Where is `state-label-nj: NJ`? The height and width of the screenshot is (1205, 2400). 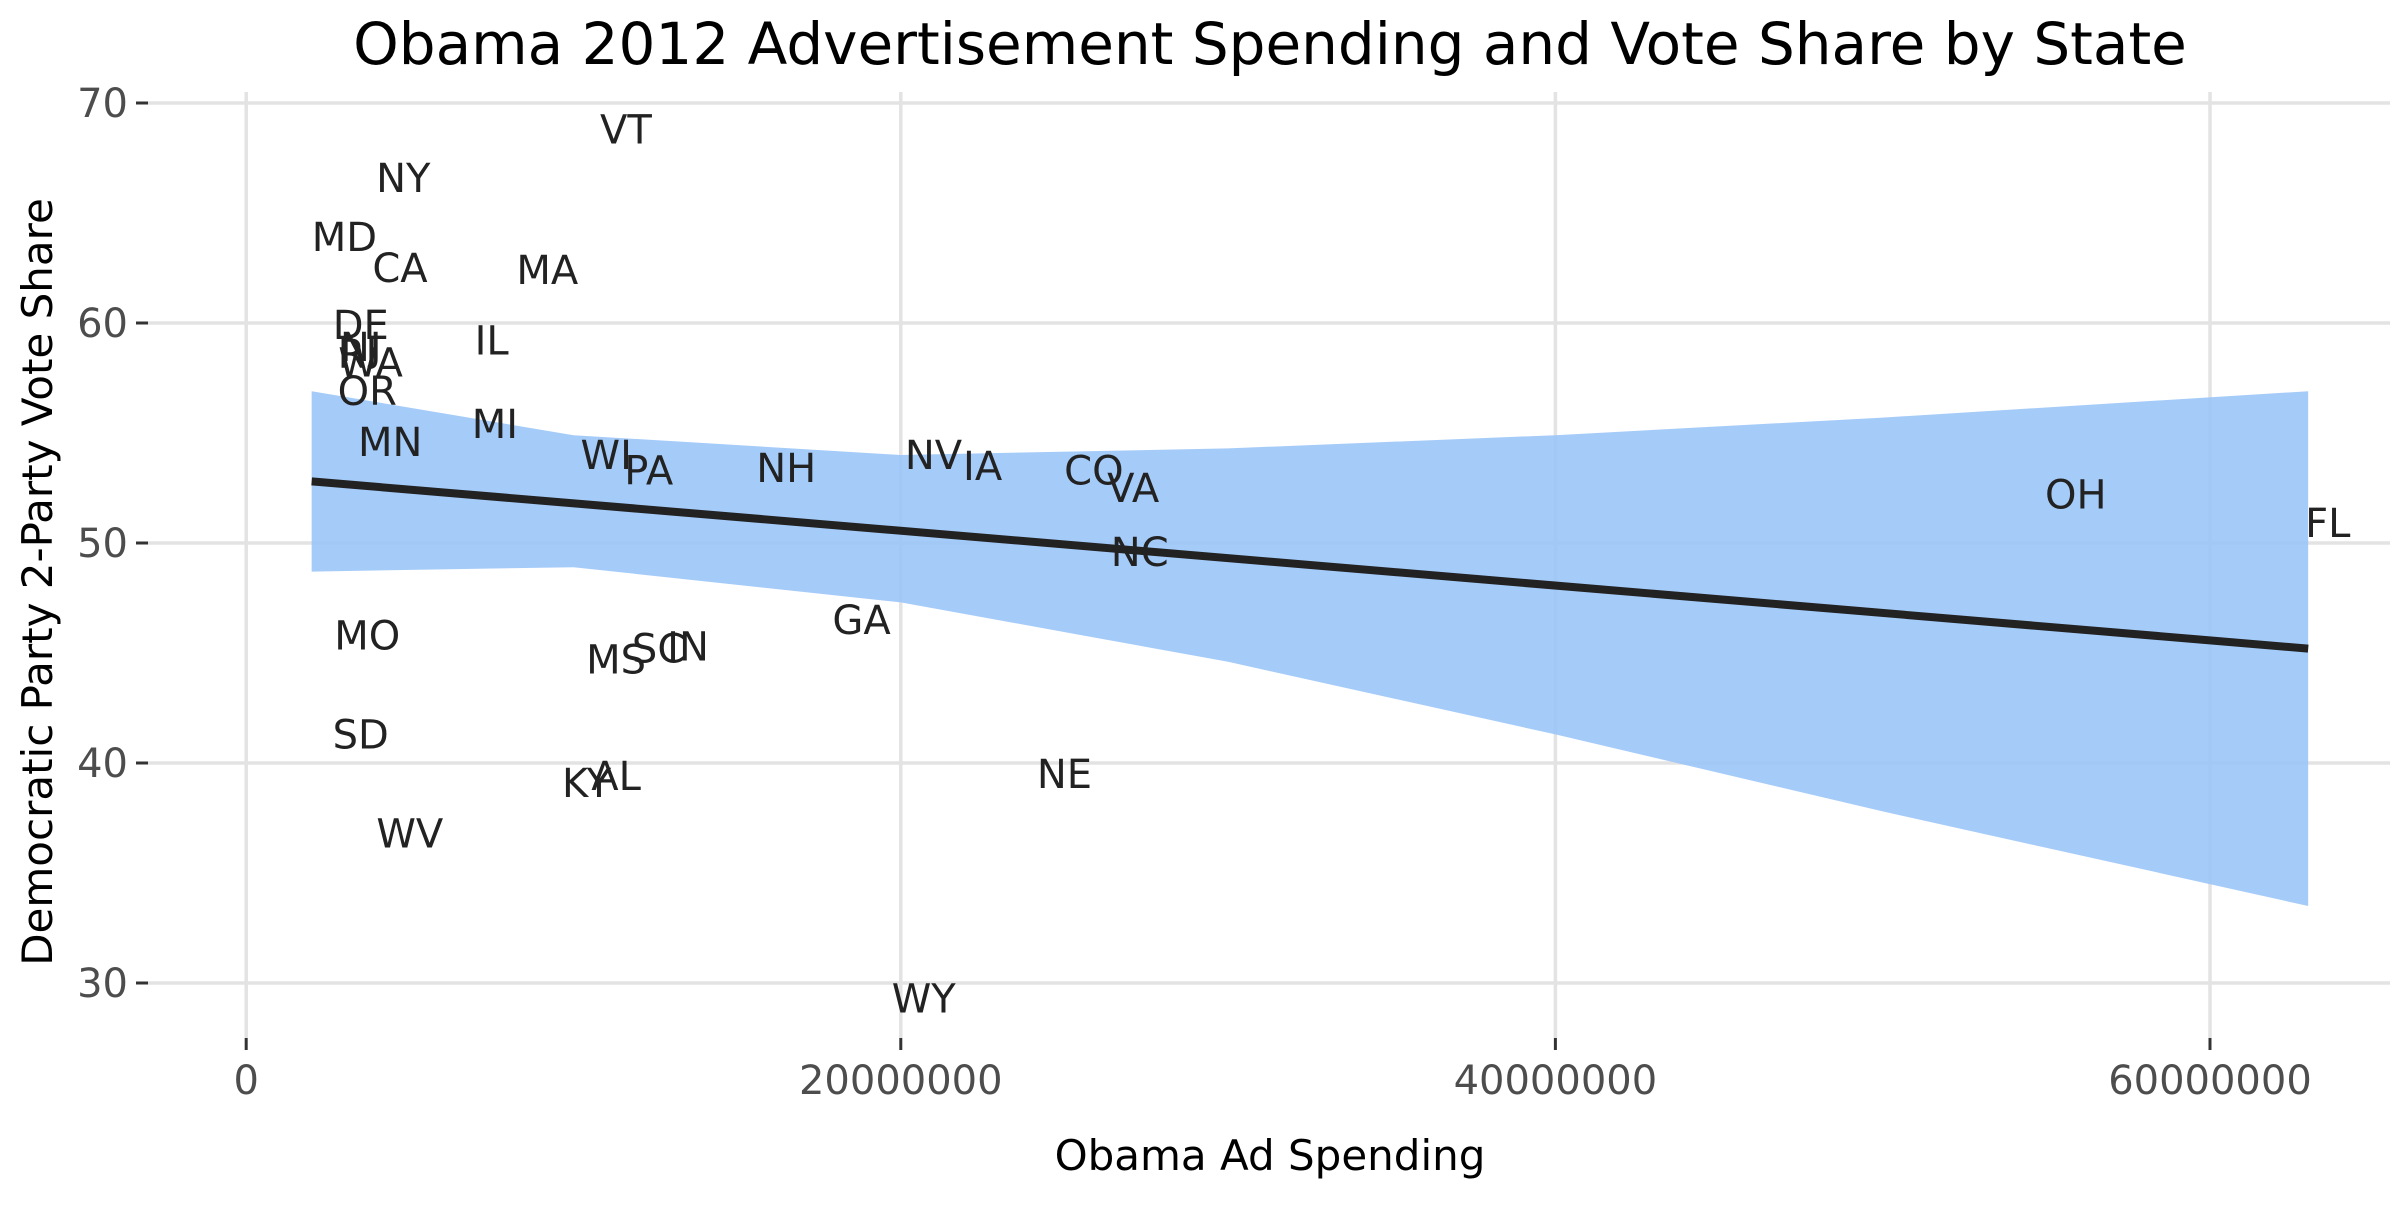 state-label-nj: NJ is located at coordinates (361, 348).